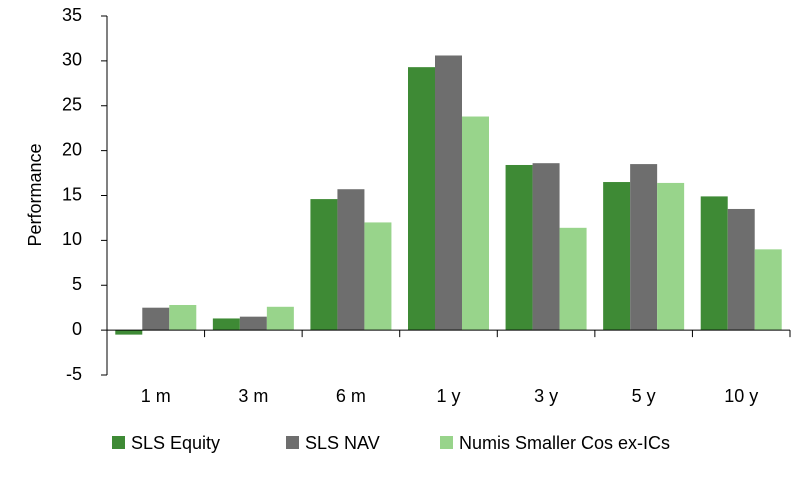 This screenshot has height=487, width=800. What do you see at coordinates (156, 396) in the screenshot?
I see `x-tick-label: 1 m` at bounding box center [156, 396].